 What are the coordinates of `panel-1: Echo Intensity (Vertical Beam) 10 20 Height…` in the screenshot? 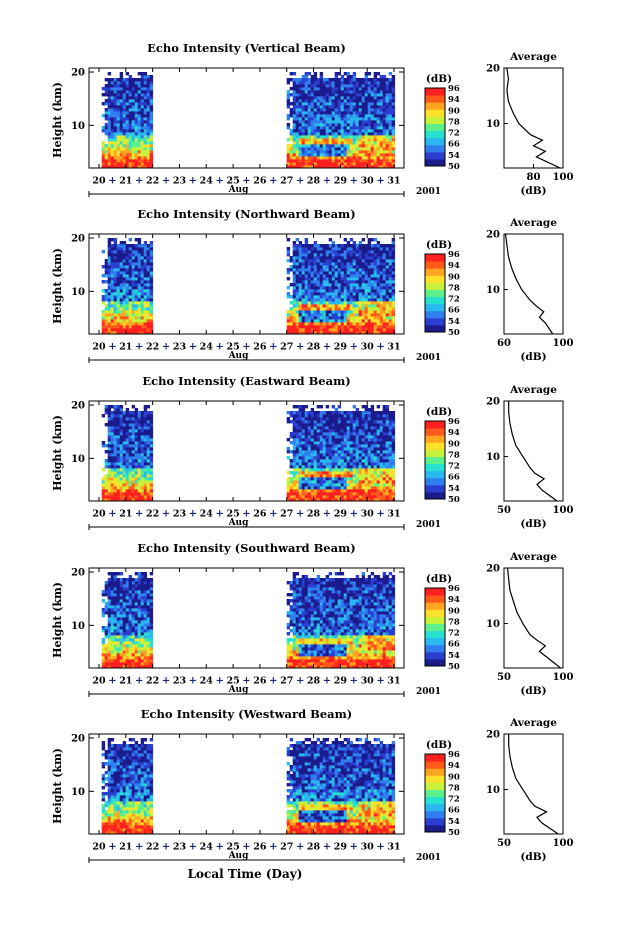 It's located at (312, 119).